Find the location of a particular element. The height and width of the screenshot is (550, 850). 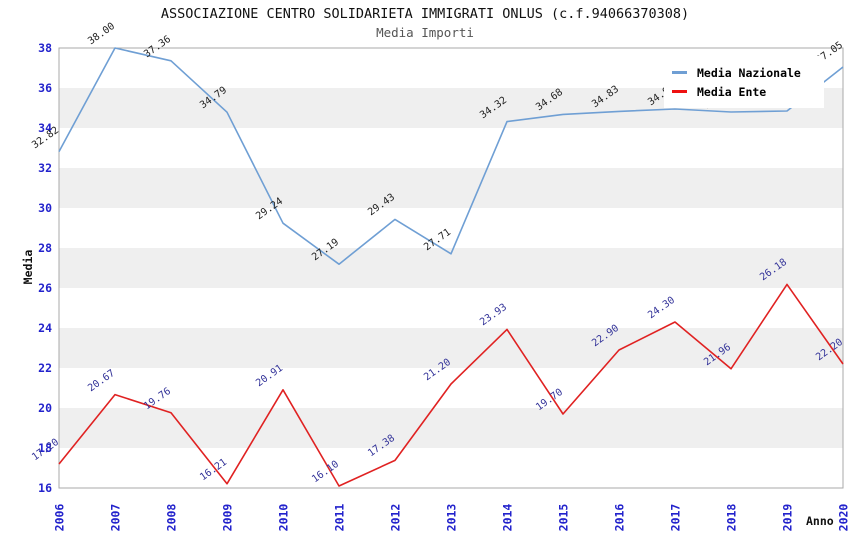

data-point-label: 34.79 is located at coordinates (214, 98).